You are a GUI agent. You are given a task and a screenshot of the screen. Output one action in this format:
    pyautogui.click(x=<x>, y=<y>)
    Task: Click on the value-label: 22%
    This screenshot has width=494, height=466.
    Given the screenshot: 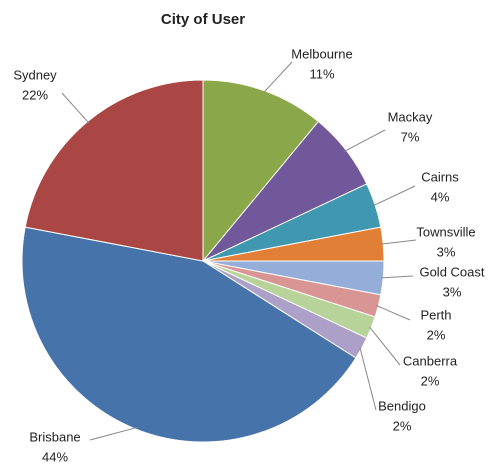 What is the action you would take?
    pyautogui.click(x=35, y=94)
    